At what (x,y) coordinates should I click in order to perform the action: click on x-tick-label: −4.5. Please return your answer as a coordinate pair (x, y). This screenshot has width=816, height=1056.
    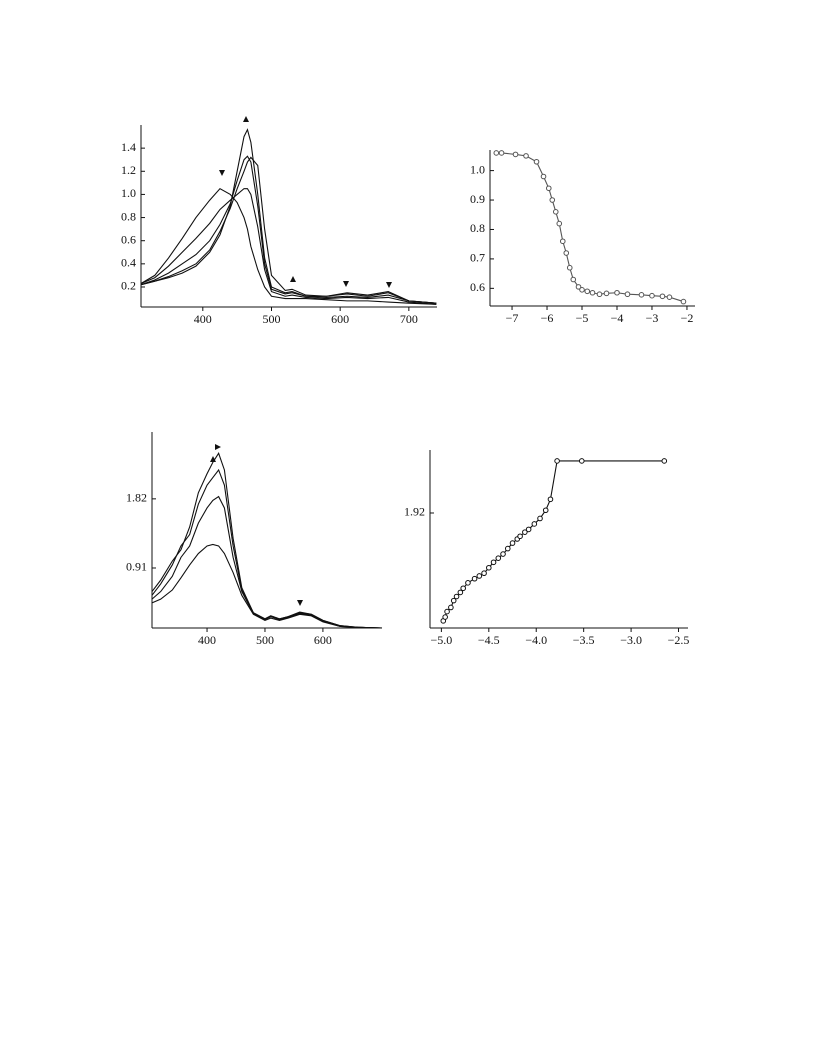
    Looking at the image, I should click on (489, 640).